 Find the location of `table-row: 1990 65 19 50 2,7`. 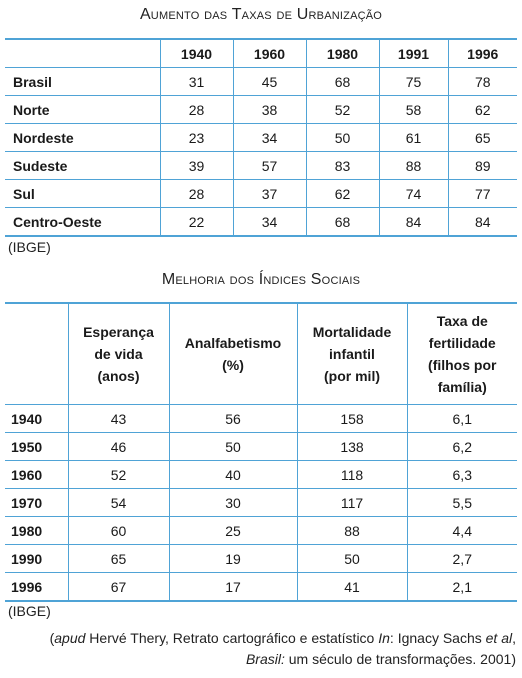

table-row: 1990 65 19 50 2,7 is located at coordinates (261, 558).